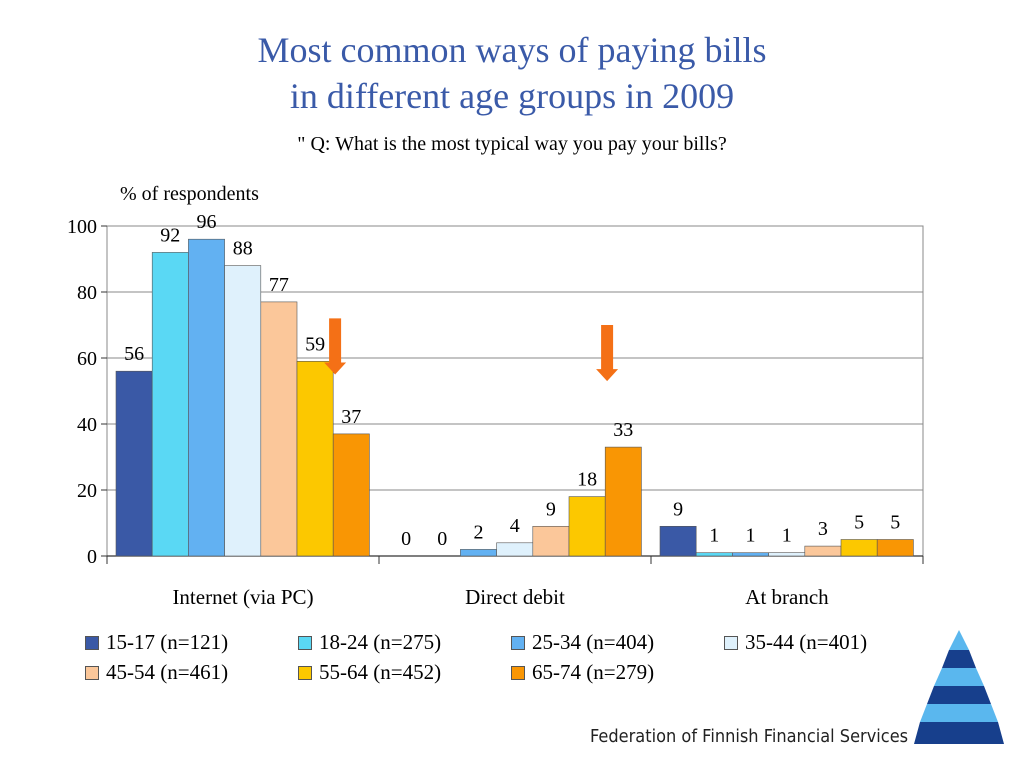  What do you see at coordinates (279, 285) in the screenshot?
I see `data-label: 77` at bounding box center [279, 285].